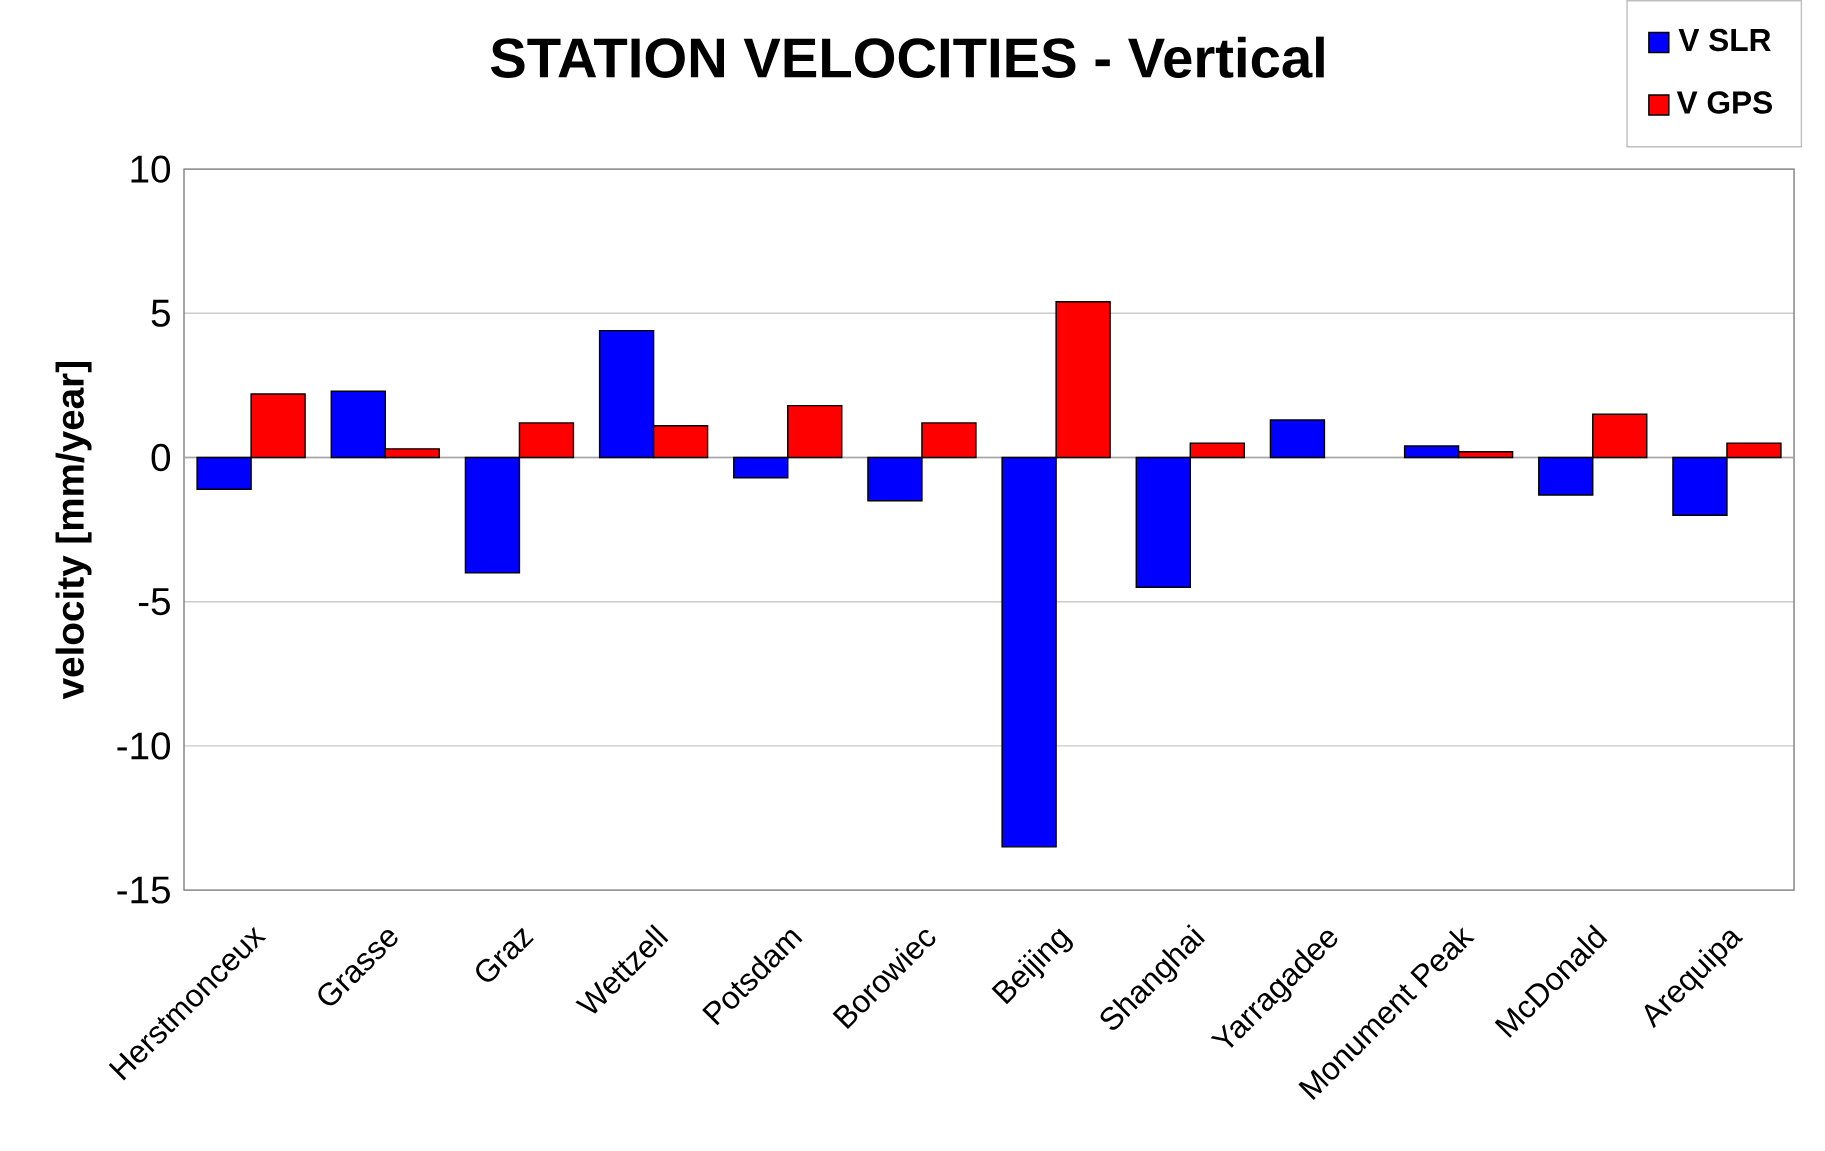 This screenshot has height=1151, width=1825. What do you see at coordinates (1724, 102) in the screenshot?
I see `legend-label: V GPS` at bounding box center [1724, 102].